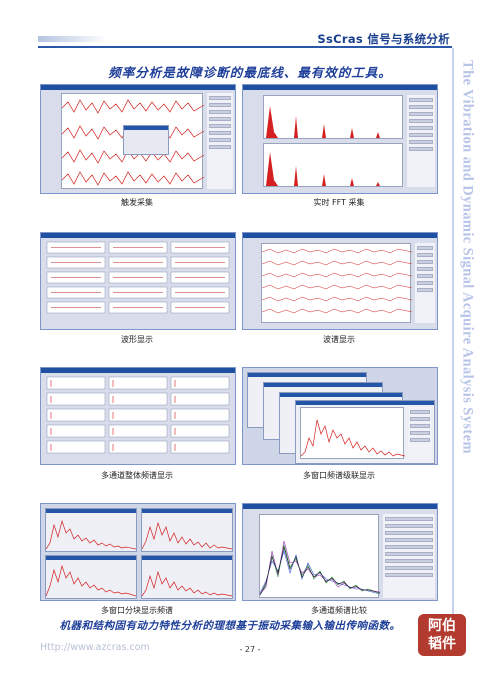  I want to click on screenshot-tiled-spectrum, so click(138, 552).